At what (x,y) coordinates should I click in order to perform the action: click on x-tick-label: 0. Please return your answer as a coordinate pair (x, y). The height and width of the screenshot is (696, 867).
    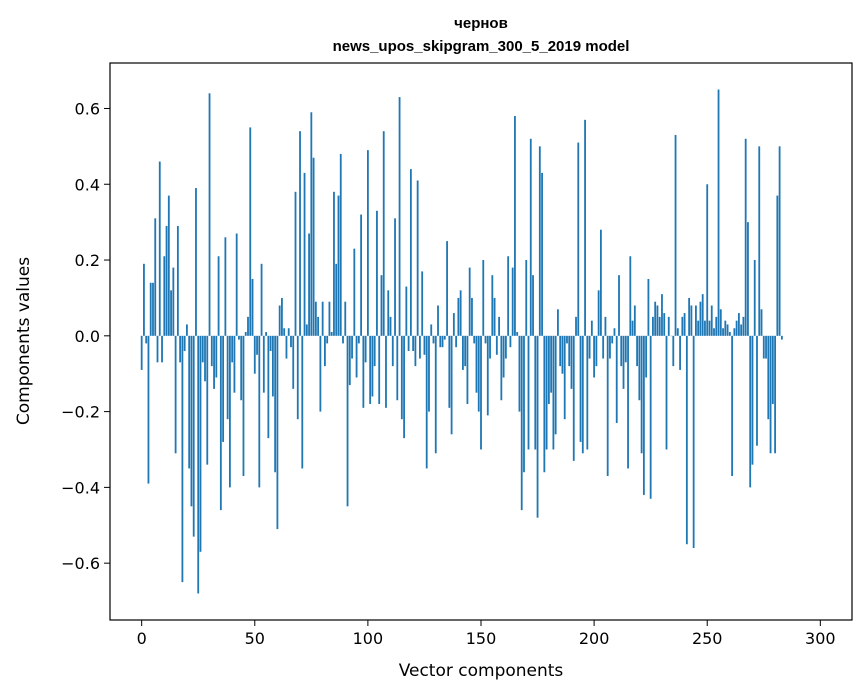
    Looking at the image, I should click on (142, 638).